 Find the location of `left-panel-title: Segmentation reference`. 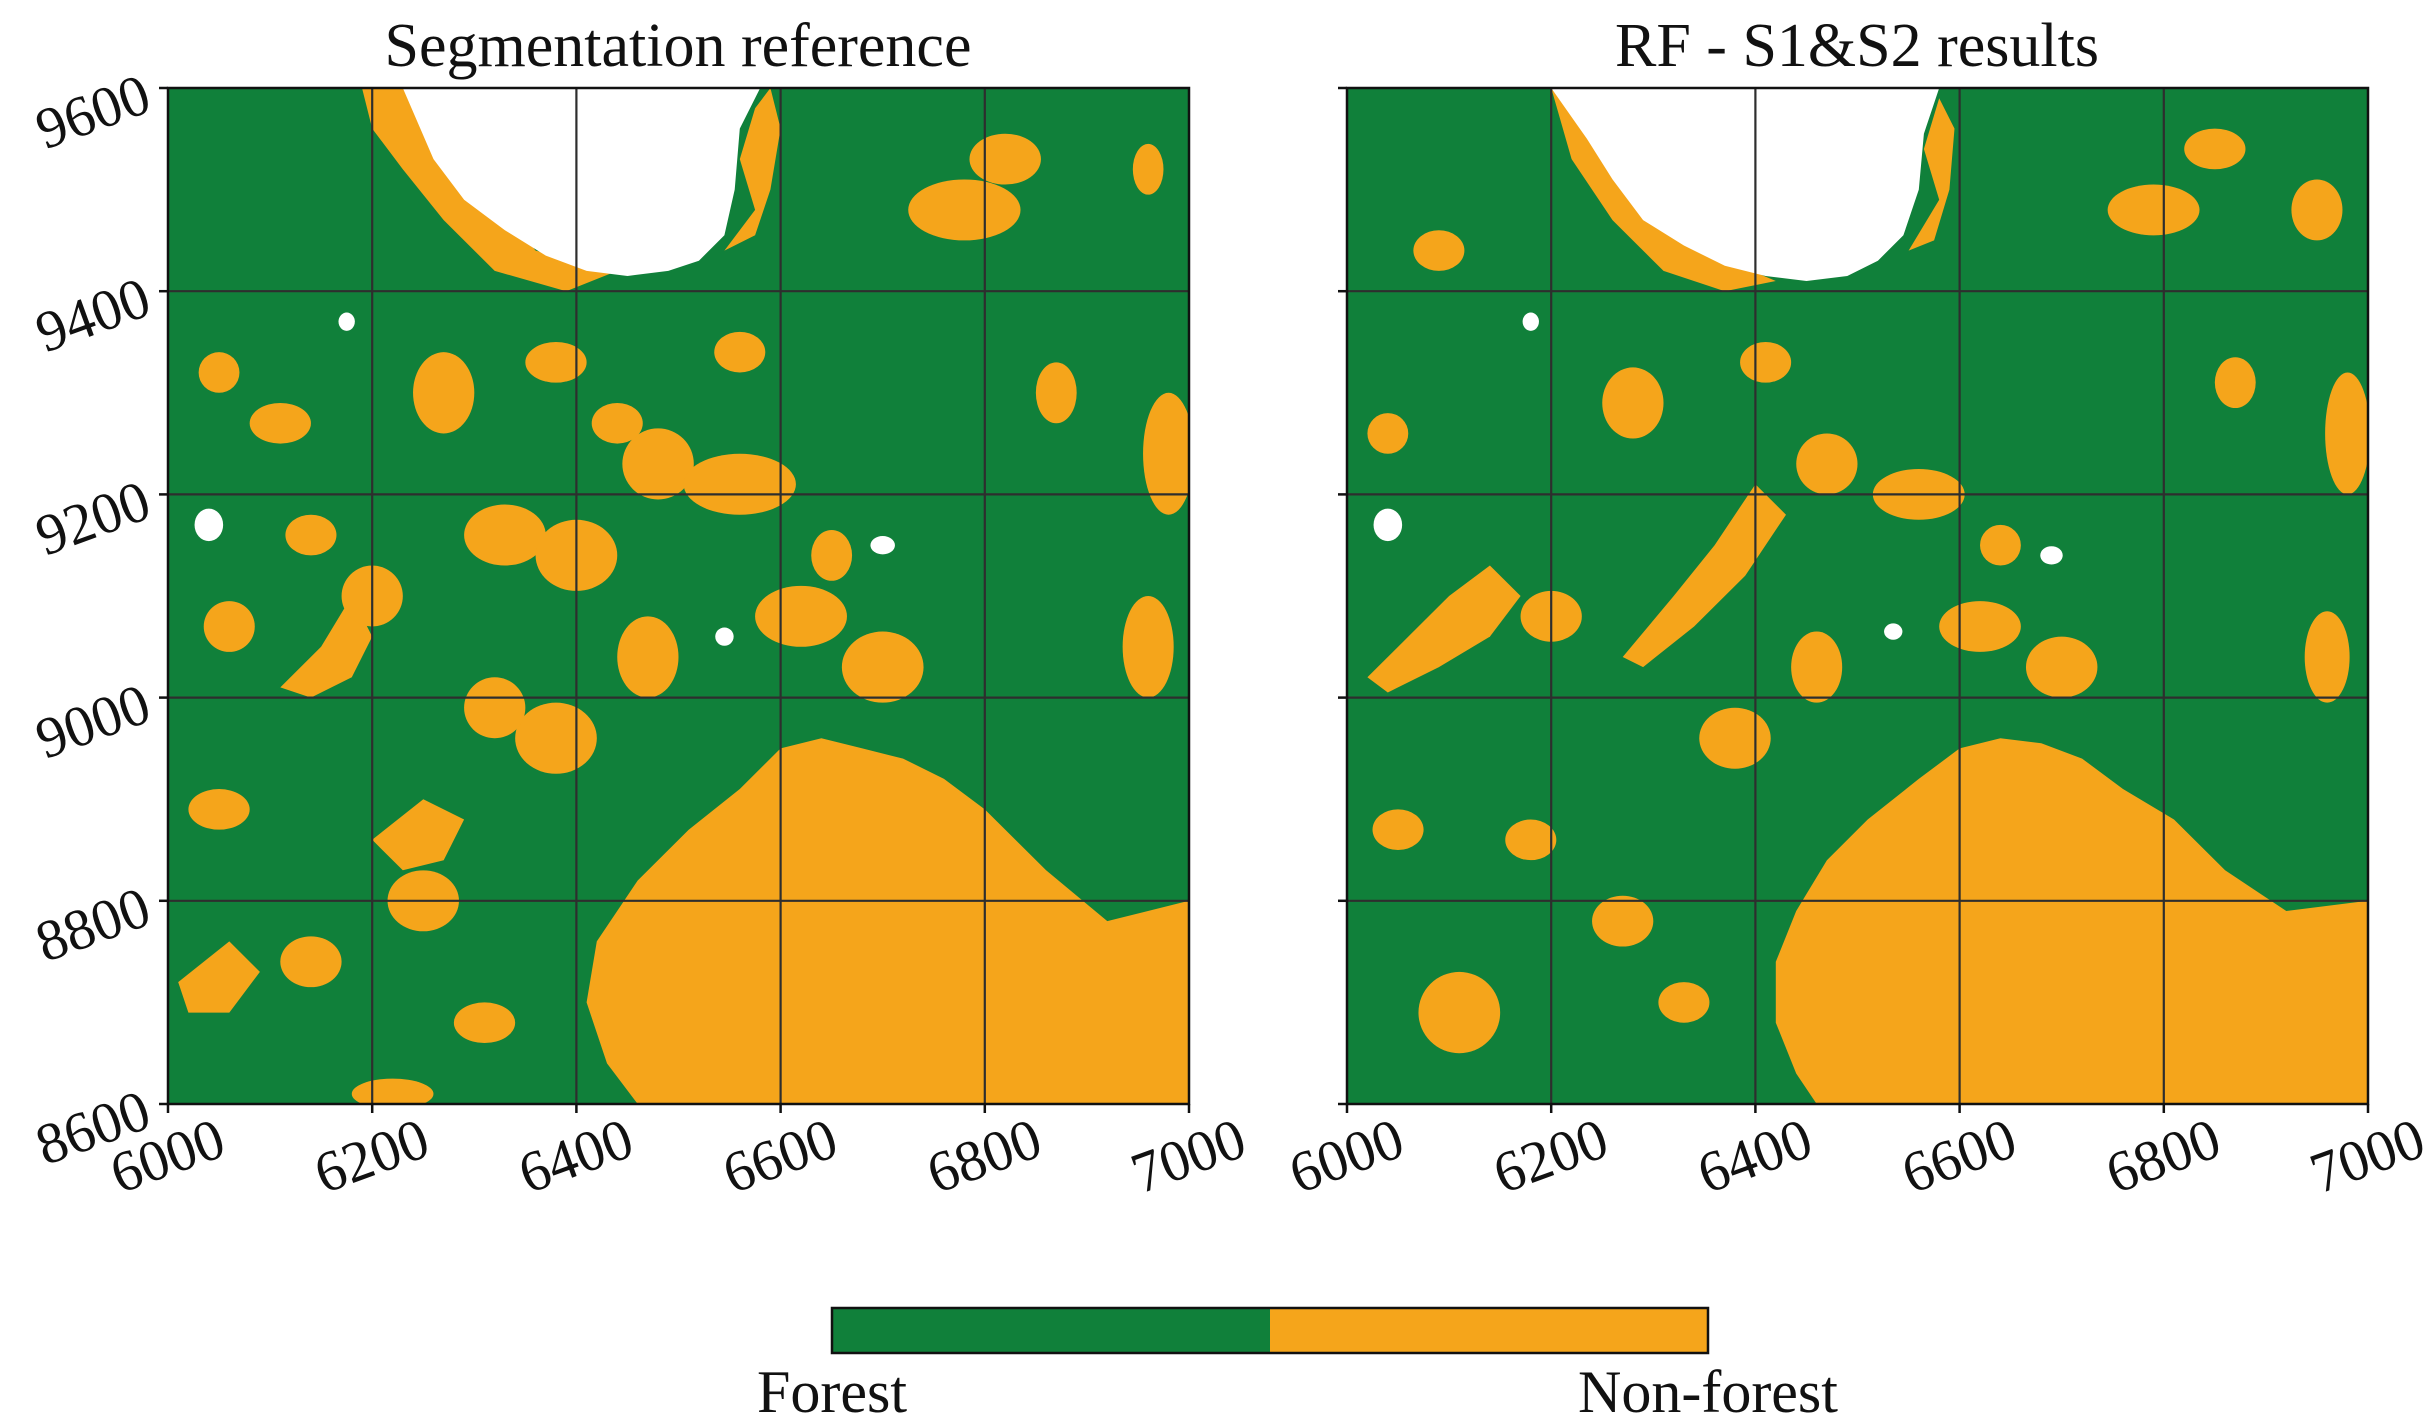

left-panel-title: Segmentation reference is located at coordinates (678, 46).